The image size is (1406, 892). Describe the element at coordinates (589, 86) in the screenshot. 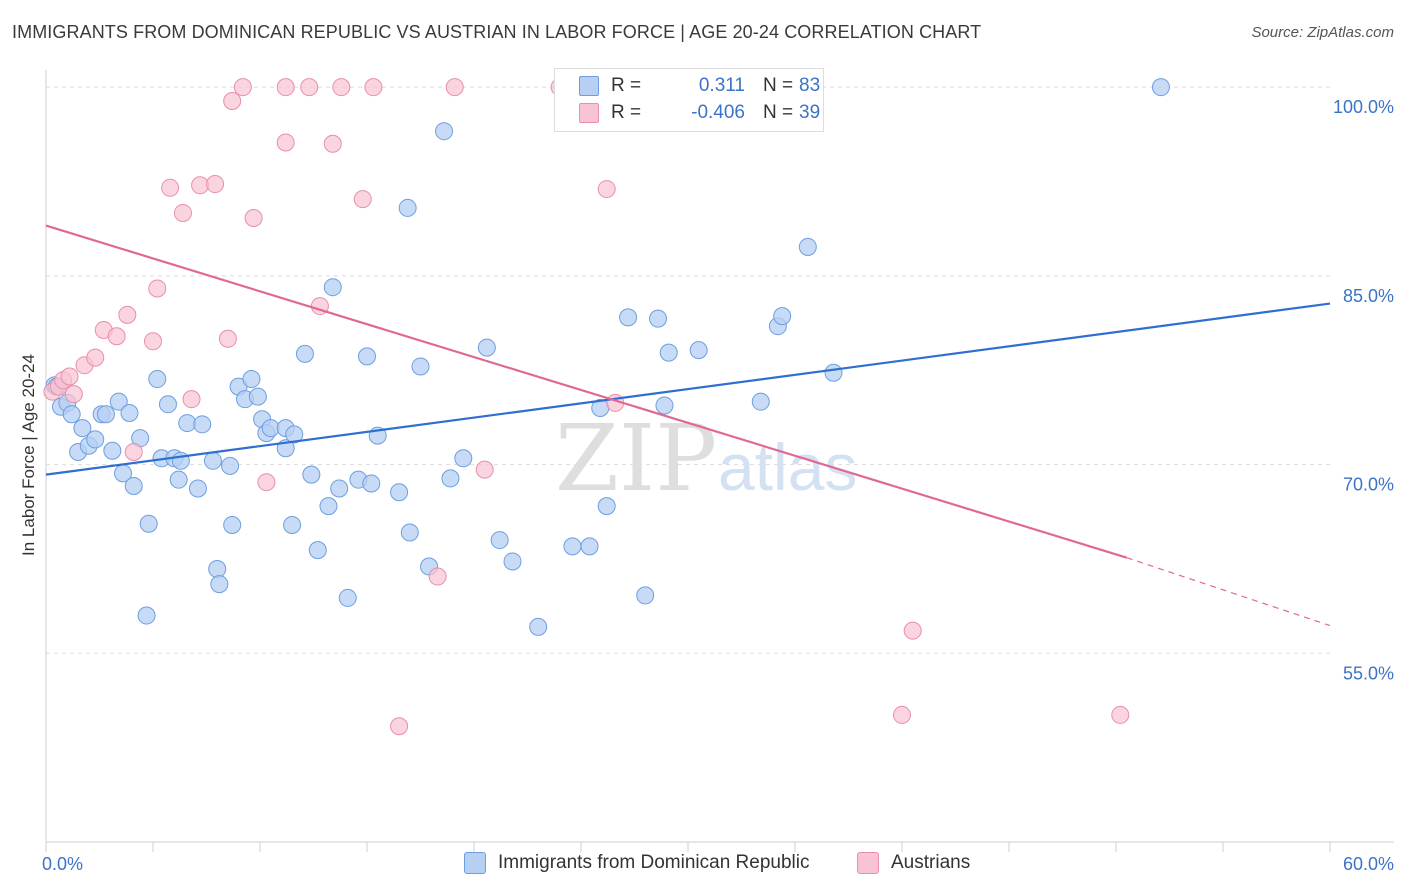

I see `legend-swatch-blue` at that location.